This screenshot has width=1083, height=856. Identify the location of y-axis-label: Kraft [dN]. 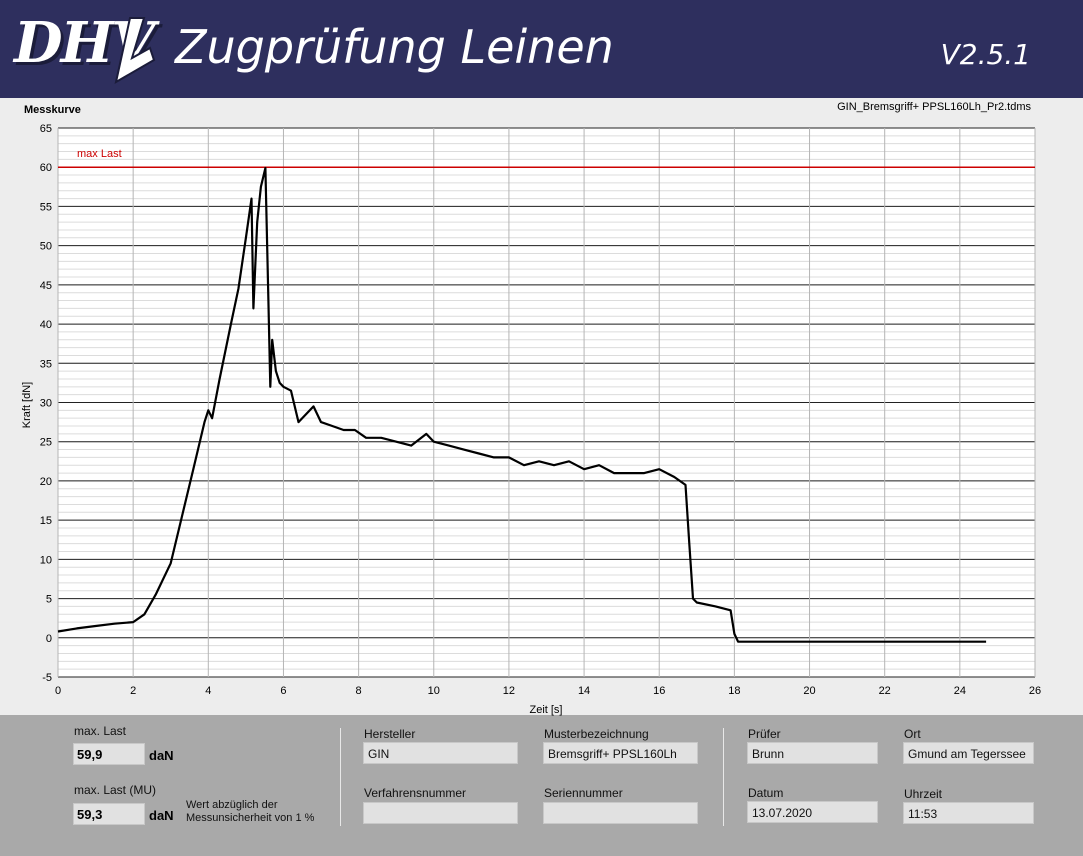
(27, 405).